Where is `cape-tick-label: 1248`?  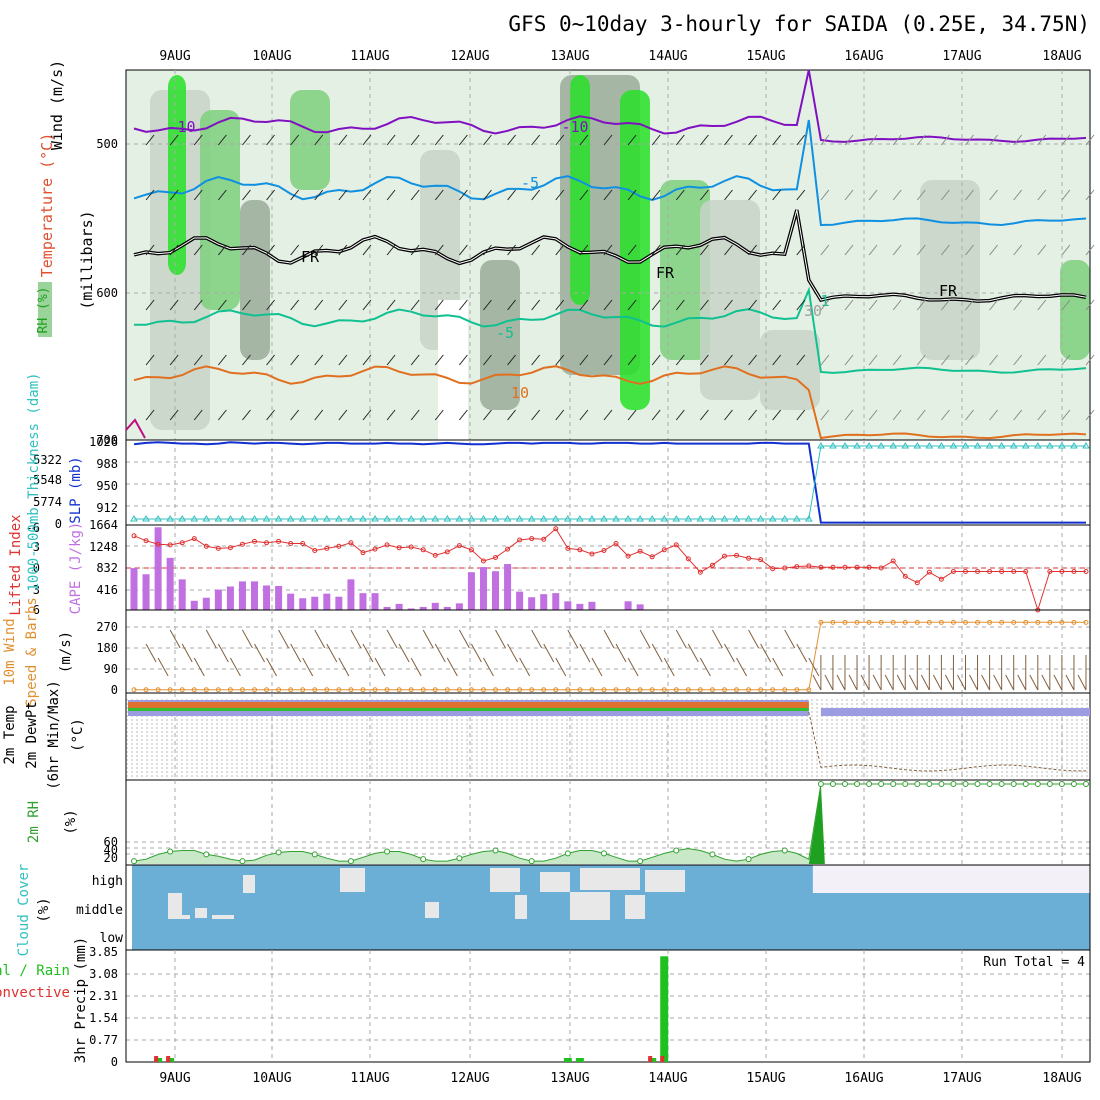
cape-tick-label: 1248 is located at coordinates (103, 547).